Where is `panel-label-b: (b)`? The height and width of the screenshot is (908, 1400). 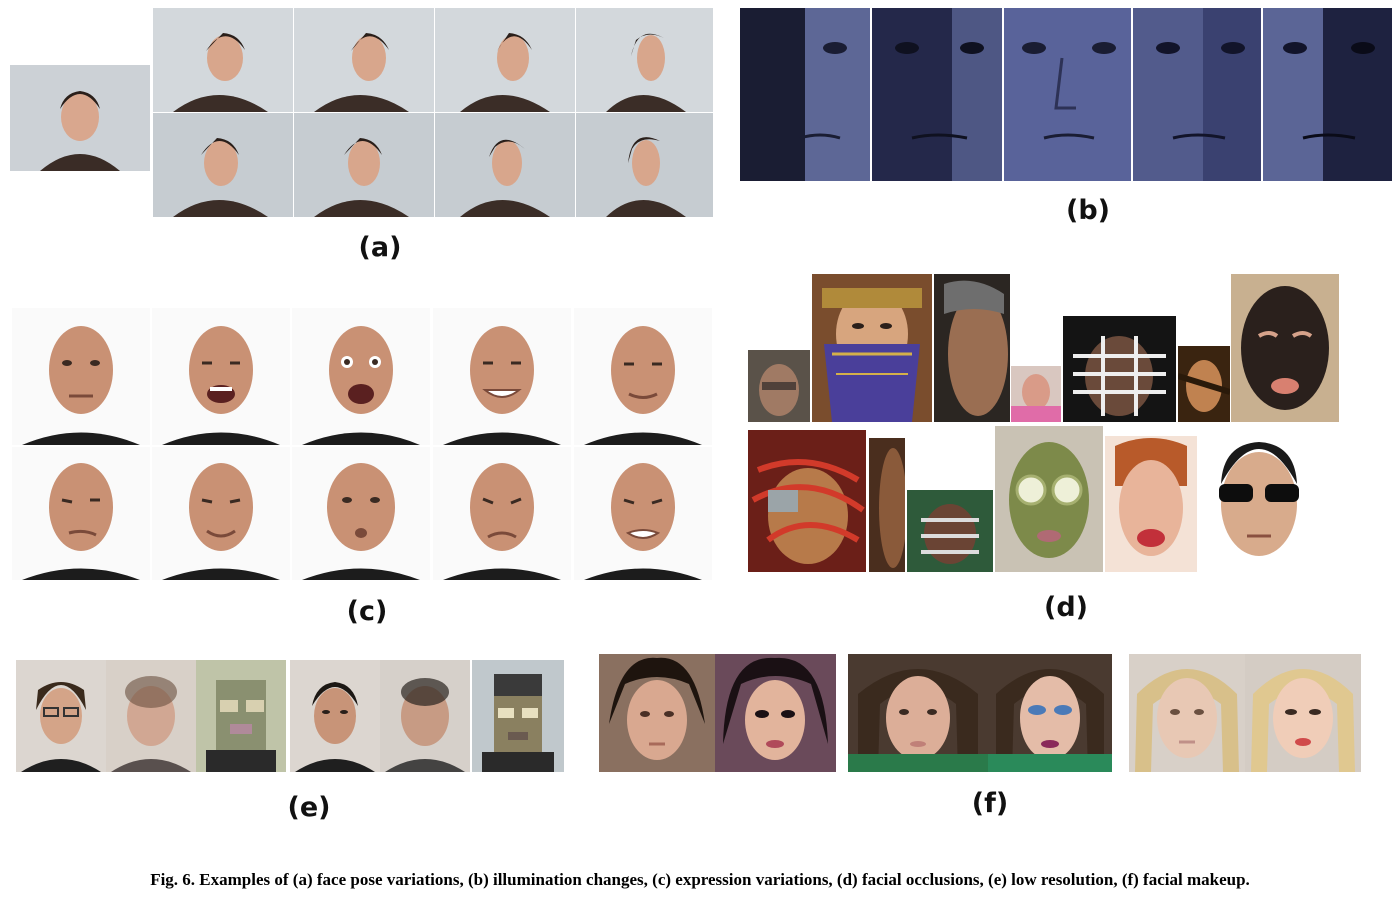 panel-label-b: (b) is located at coordinates (1087, 210).